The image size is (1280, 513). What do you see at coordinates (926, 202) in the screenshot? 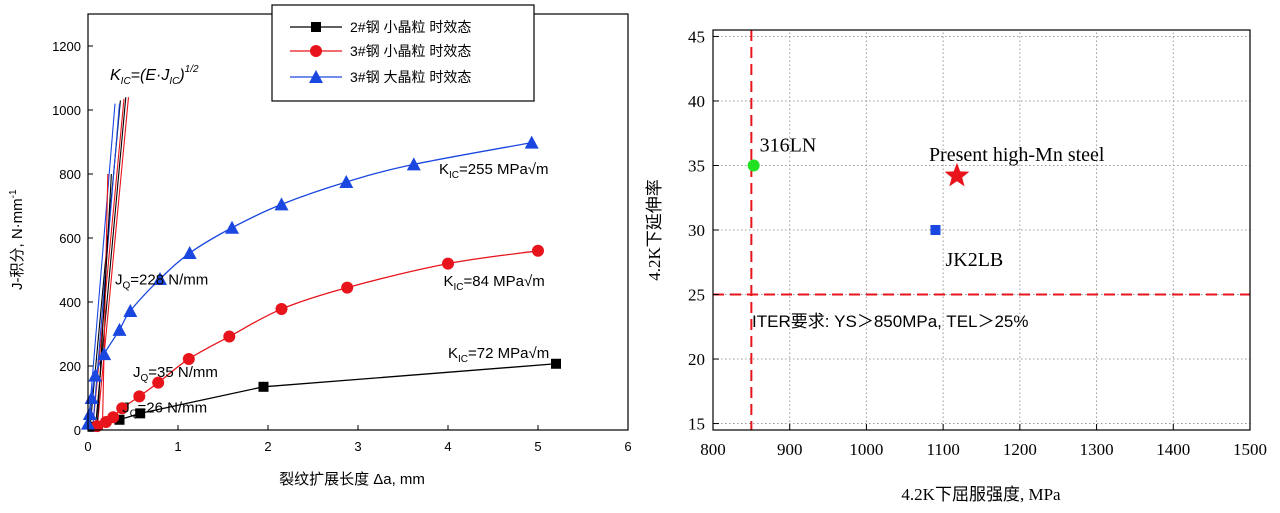
I see `right-points: 316LN JK2LB Present high-Mn steel` at bounding box center [926, 202].